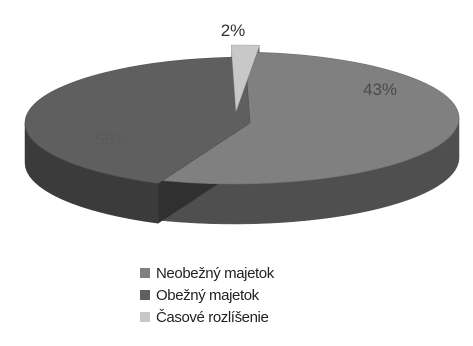 The image size is (473, 346). I want to click on data-label-2pct: 2%, so click(233, 30).